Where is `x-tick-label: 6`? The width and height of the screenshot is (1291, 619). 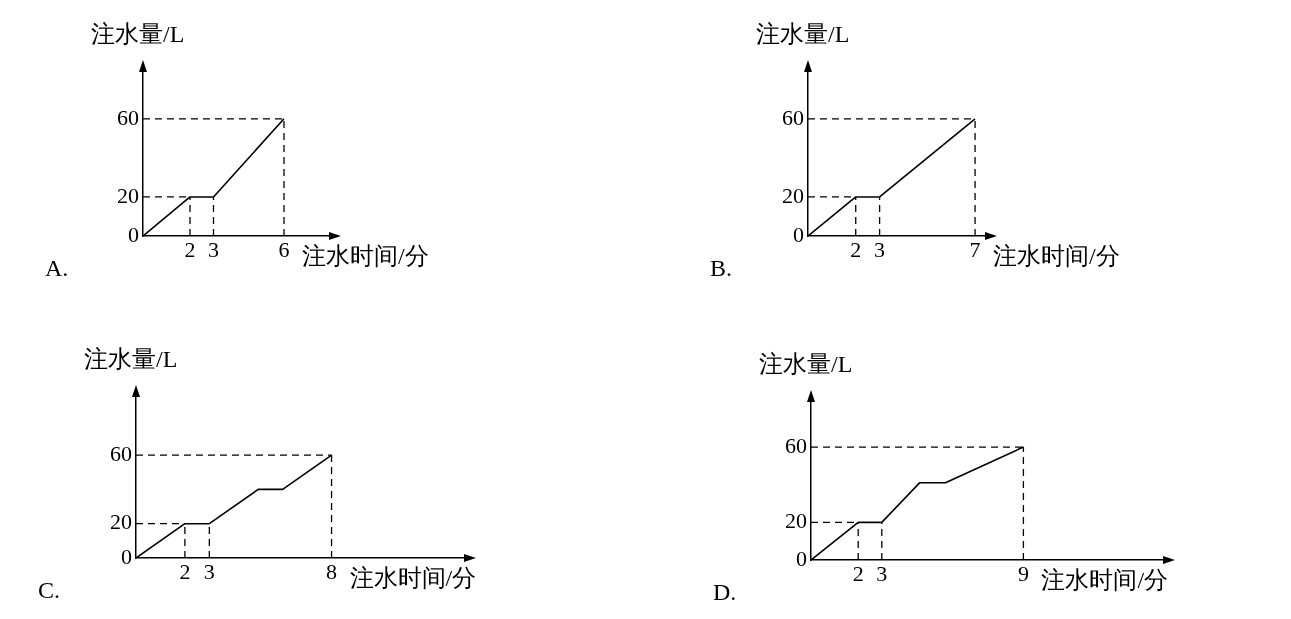 x-tick-label: 6 is located at coordinates (284, 249).